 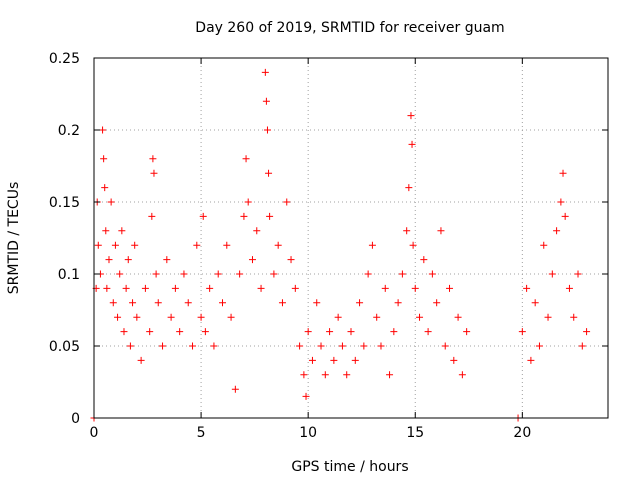 What do you see at coordinates (69, 131) in the screenshot?
I see `y-tick-label: 0.2` at bounding box center [69, 131].